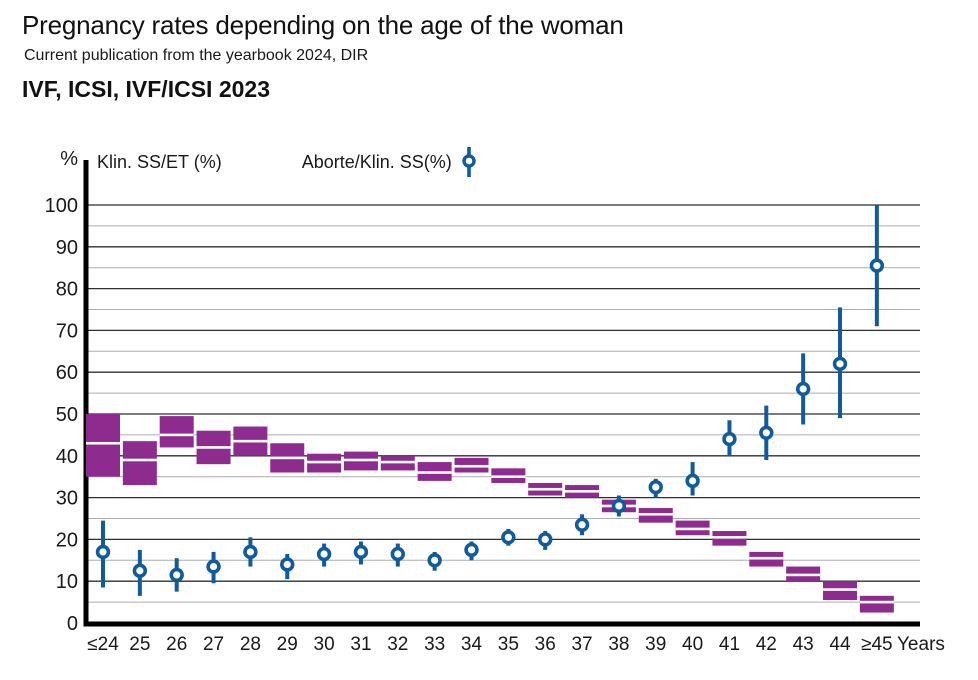 The width and height of the screenshot is (978, 680). Describe the element at coordinates (545, 644) in the screenshot. I see `x-tick-label: 36` at that location.